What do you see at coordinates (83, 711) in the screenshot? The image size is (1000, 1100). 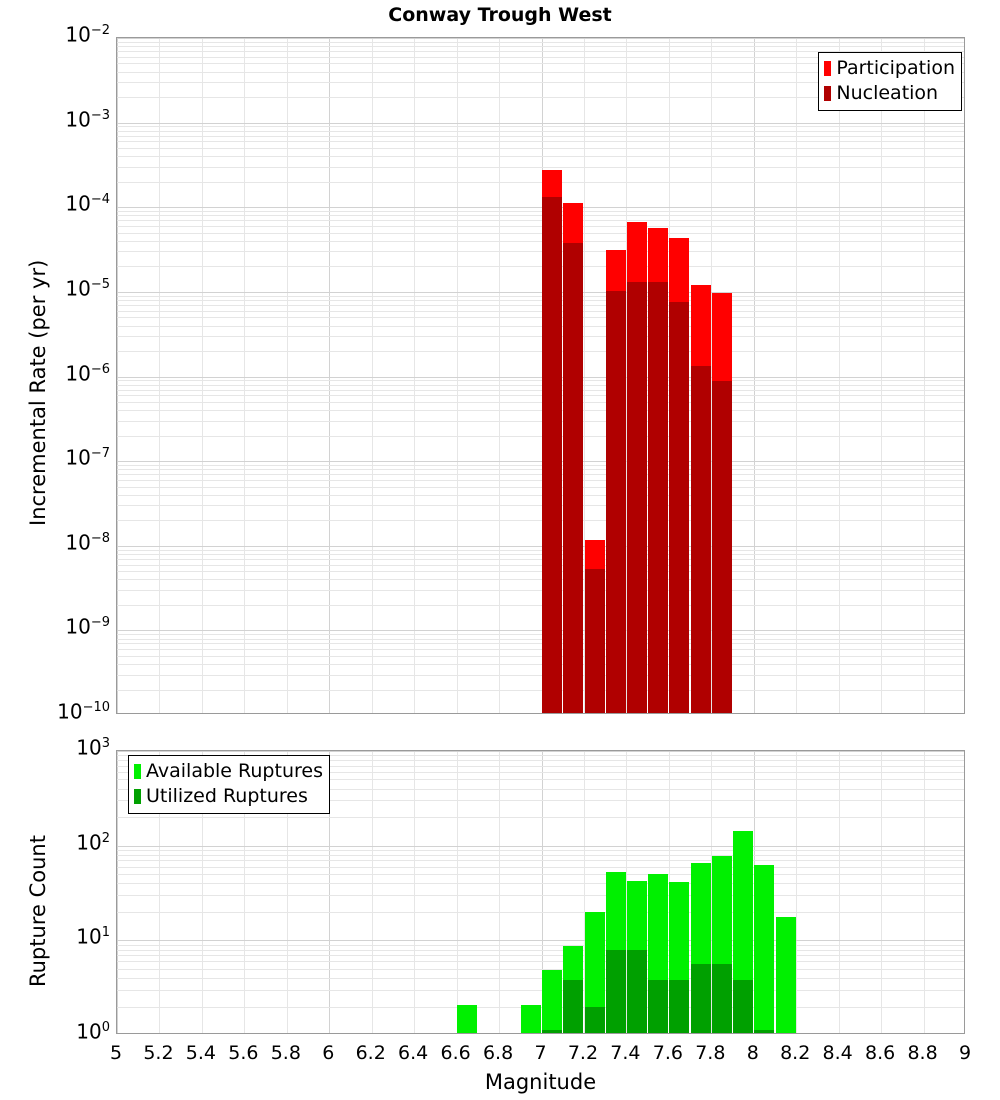 I see `y-tick-label: 10⁻¹⁰` at bounding box center [83, 711].